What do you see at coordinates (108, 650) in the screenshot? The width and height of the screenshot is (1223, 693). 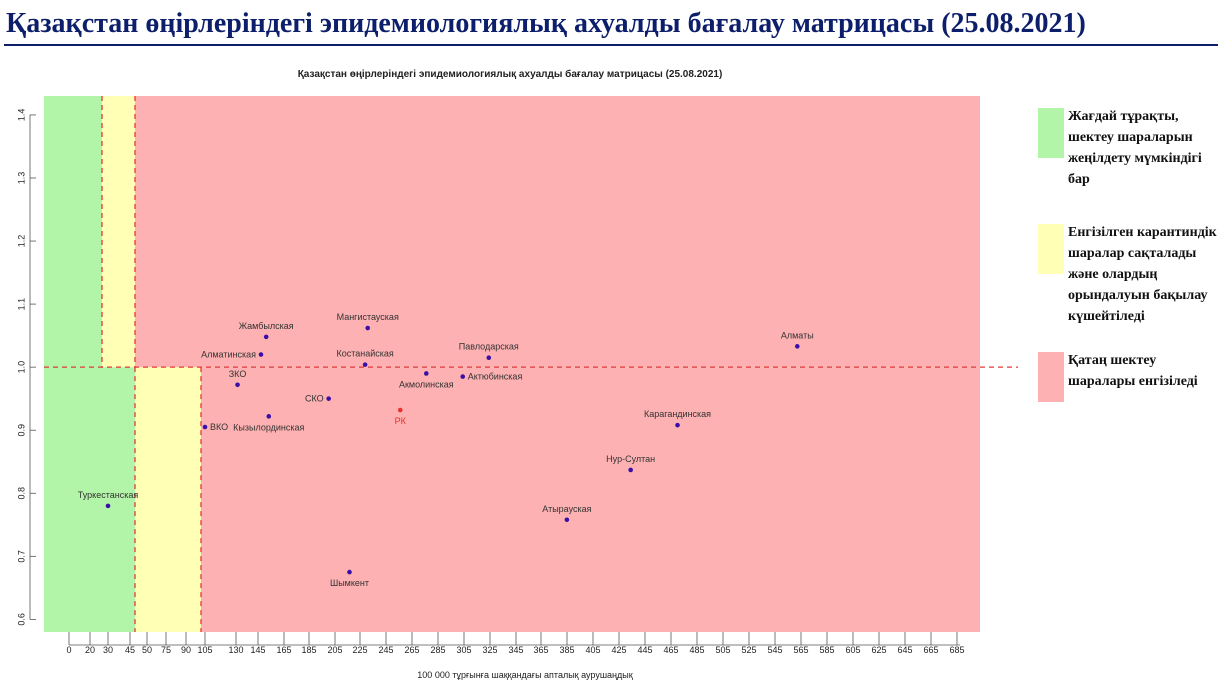 I see `x-tick-label: 30` at bounding box center [108, 650].